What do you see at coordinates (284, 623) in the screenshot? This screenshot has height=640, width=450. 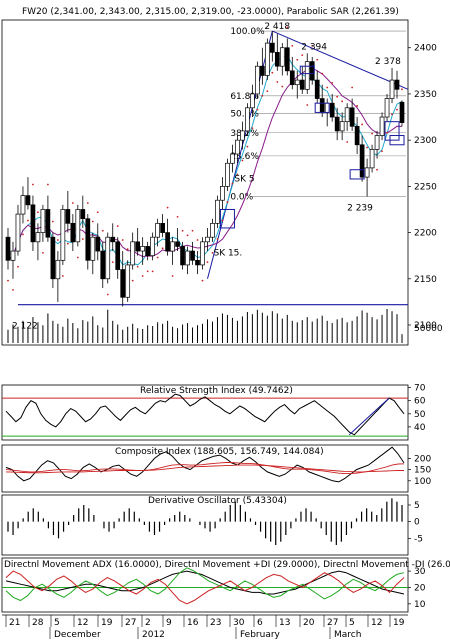 I see `x-axis-day-label: 13` at bounding box center [284, 623].